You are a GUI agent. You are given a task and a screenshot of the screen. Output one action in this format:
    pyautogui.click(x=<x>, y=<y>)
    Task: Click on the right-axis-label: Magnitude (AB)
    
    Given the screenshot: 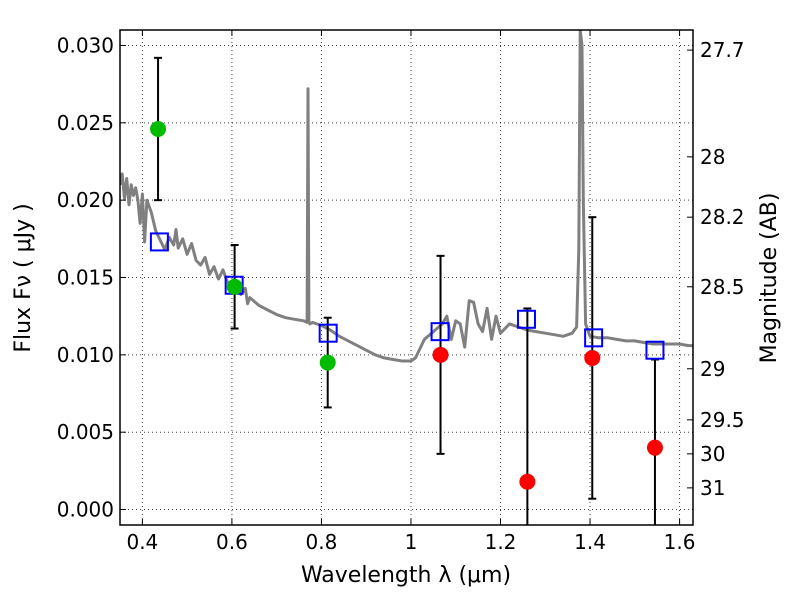 What is the action you would take?
    pyautogui.click(x=769, y=278)
    